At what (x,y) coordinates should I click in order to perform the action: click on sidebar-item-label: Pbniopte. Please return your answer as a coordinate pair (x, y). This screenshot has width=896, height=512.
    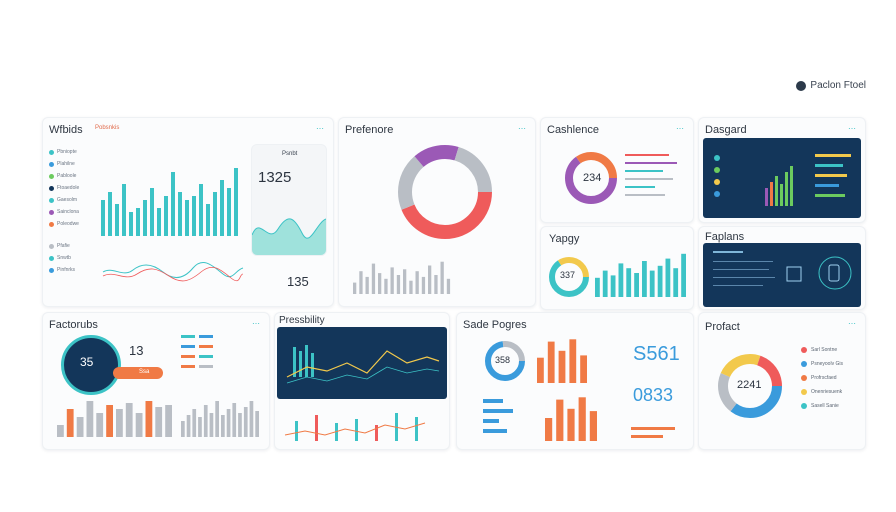
    Looking at the image, I should click on (67, 152).